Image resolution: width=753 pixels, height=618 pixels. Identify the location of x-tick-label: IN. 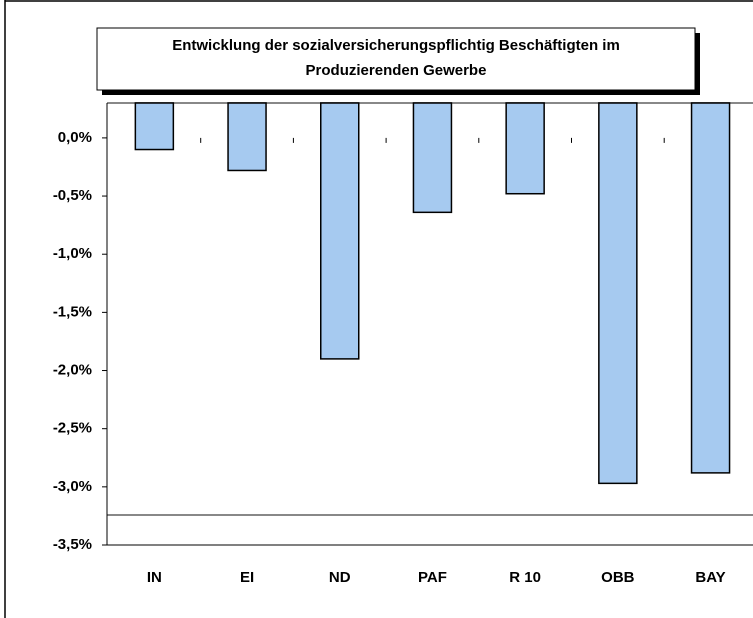
(154, 577).